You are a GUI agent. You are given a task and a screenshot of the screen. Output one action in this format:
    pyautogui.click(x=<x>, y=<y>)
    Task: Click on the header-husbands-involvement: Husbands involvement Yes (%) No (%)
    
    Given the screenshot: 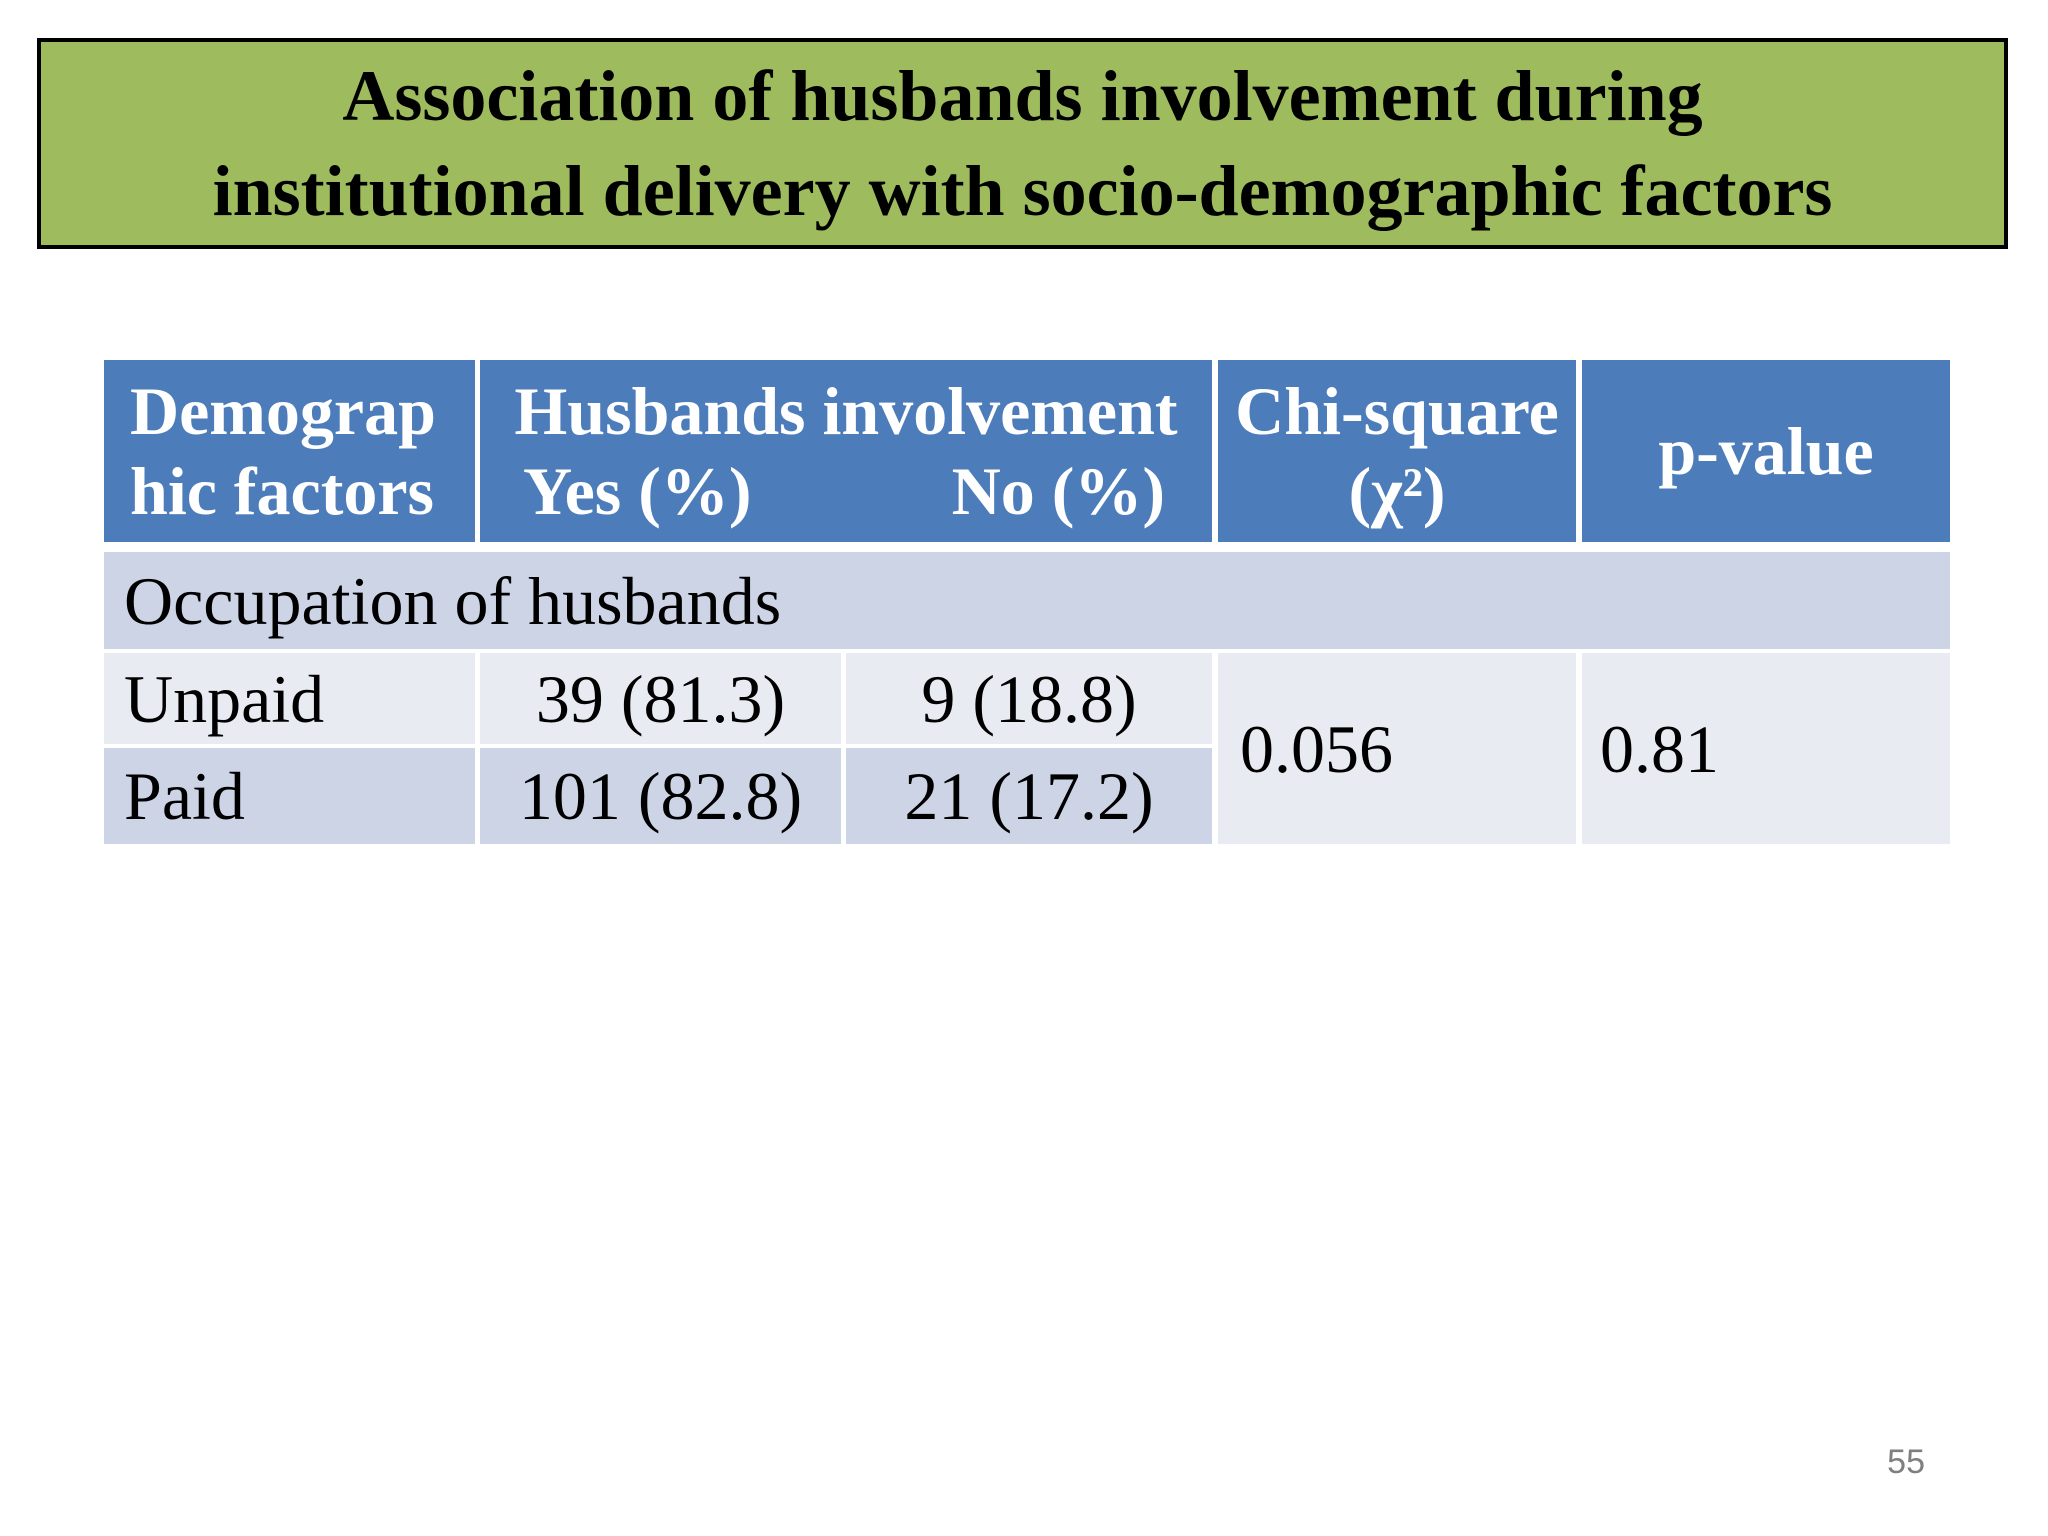 What is the action you would take?
    pyautogui.click(x=846, y=451)
    